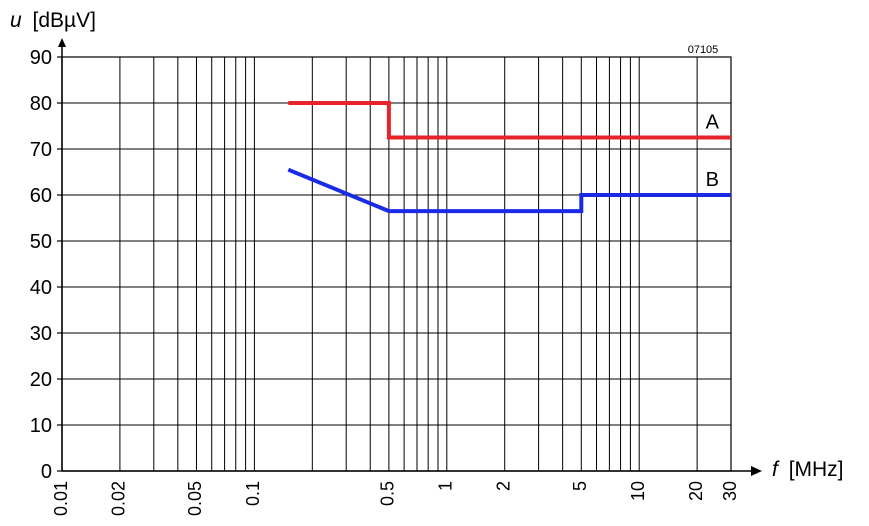  Describe the element at coordinates (816, 469) in the screenshot. I see `x-axis-unit: [MHz]` at that location.